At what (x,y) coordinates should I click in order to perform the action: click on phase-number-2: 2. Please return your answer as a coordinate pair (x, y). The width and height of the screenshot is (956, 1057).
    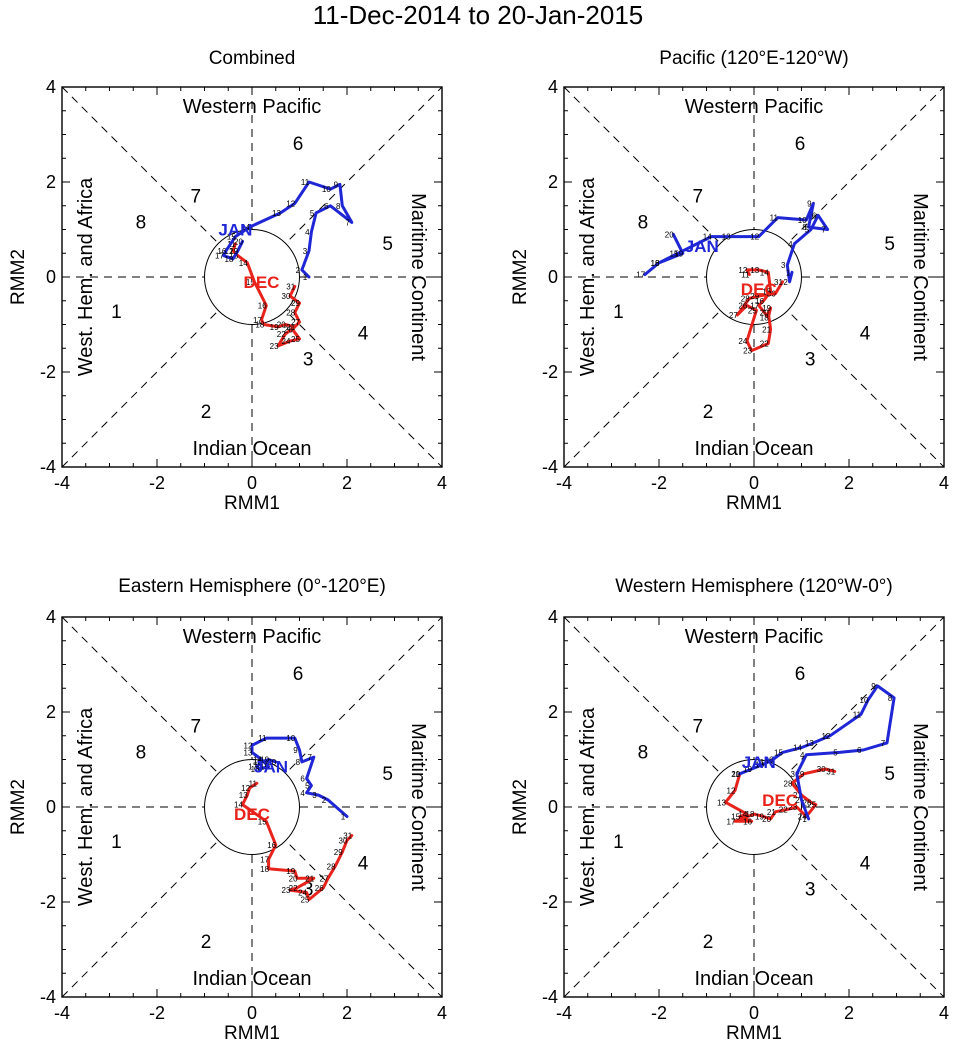
    Looking at the image, I should click on (206, 412).